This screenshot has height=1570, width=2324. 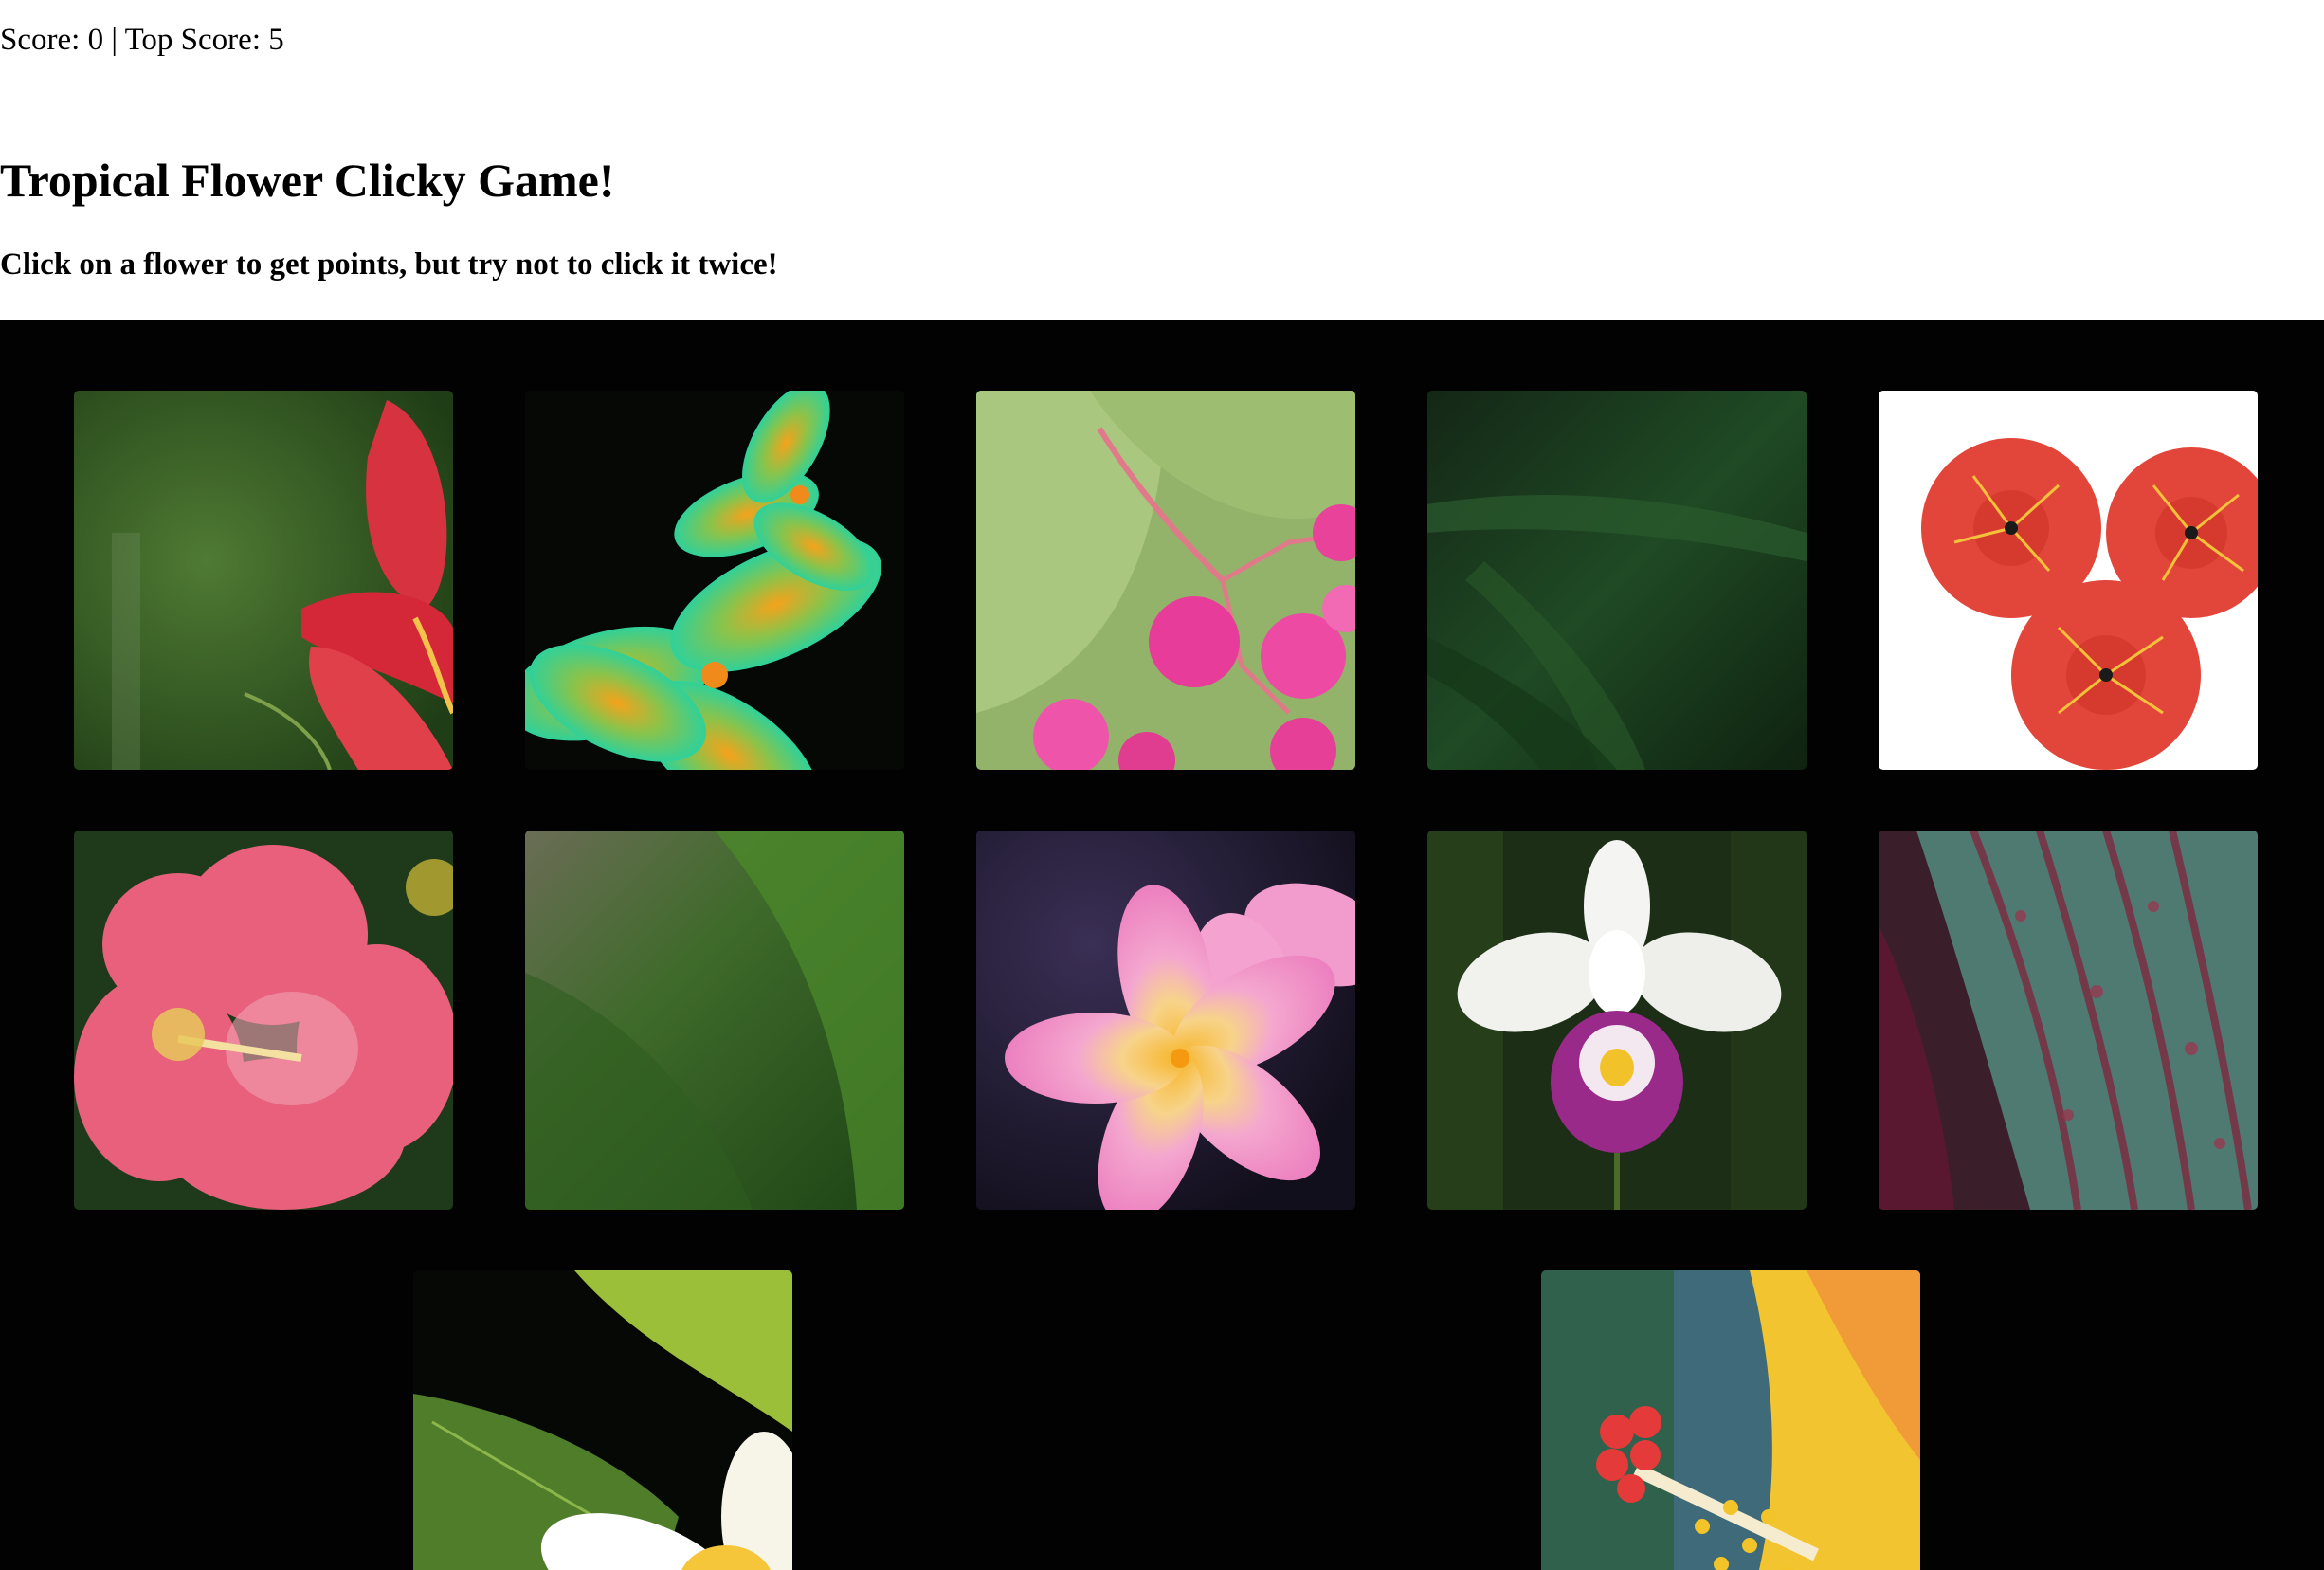 What do you see at coordinates (96, 40) in the screenshot?
I see `score-value: 0` at bounding box center [96, 40].